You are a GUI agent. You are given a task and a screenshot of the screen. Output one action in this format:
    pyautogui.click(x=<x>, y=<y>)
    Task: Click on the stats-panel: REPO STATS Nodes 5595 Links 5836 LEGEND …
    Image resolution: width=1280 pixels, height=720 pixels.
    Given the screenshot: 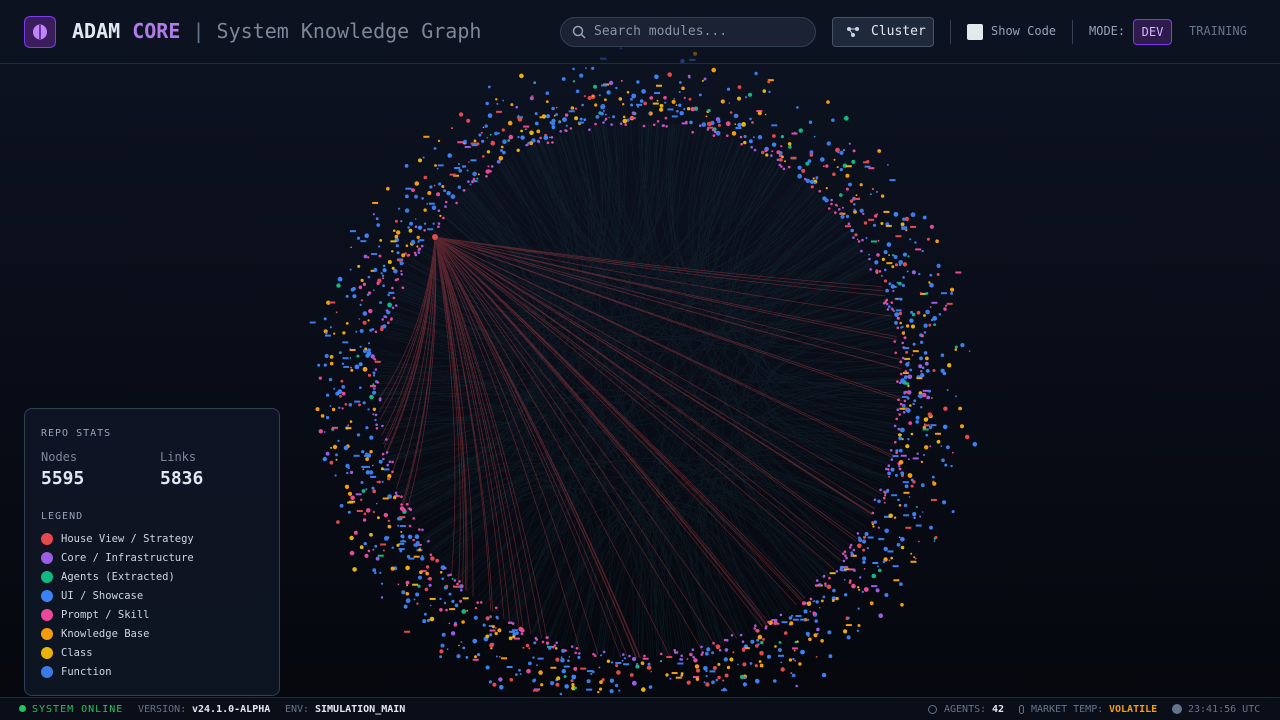 What is the action you would take?
    pyautogui.click(x=152, y=552)
    